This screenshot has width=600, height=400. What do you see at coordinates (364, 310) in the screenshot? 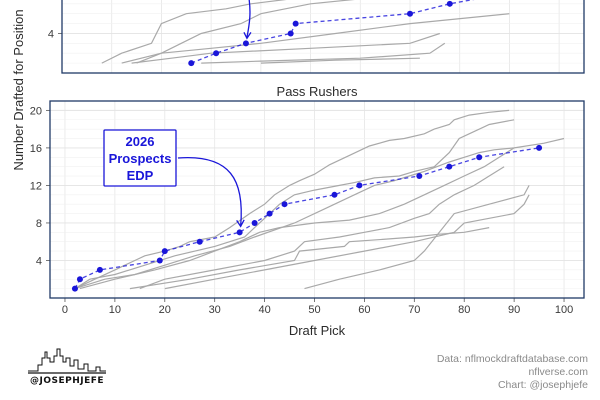
I see `x-tick-label: 60` at bounding box center [364, 310].